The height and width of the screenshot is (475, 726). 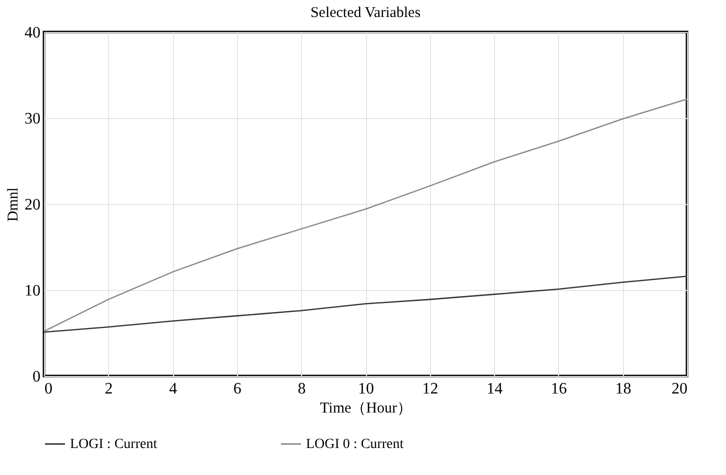 What do you see at coordinates (32, 33) in the screenshot?
I see `y-tick-label: 40` at bounding box center [32, 33].